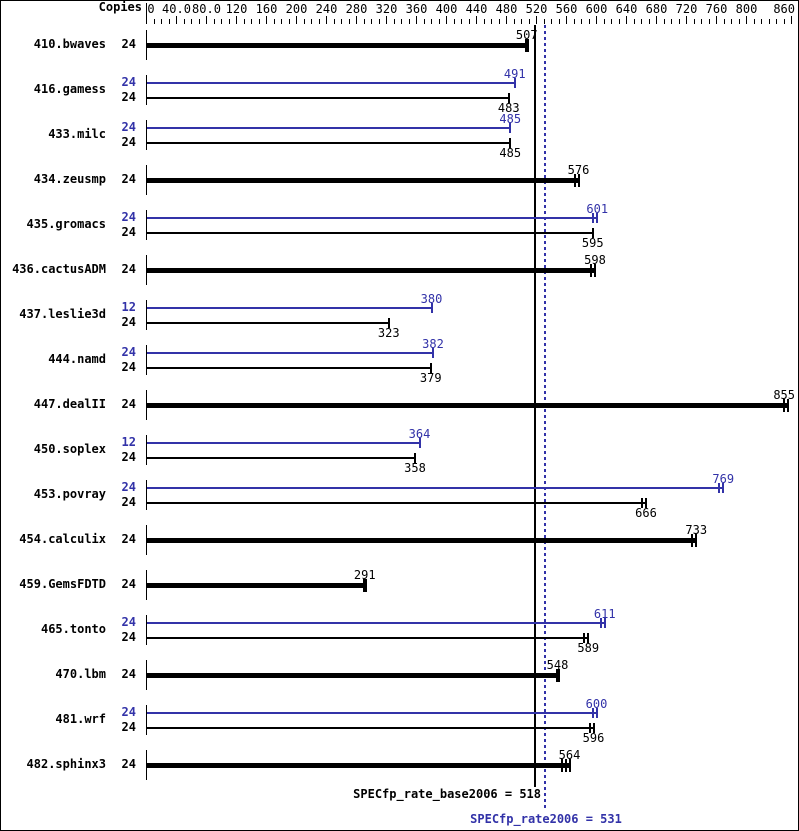 The height and width of the screenshot is (831, 799). I want to click on benchmark-label: 453.povray, so click(69, 494).